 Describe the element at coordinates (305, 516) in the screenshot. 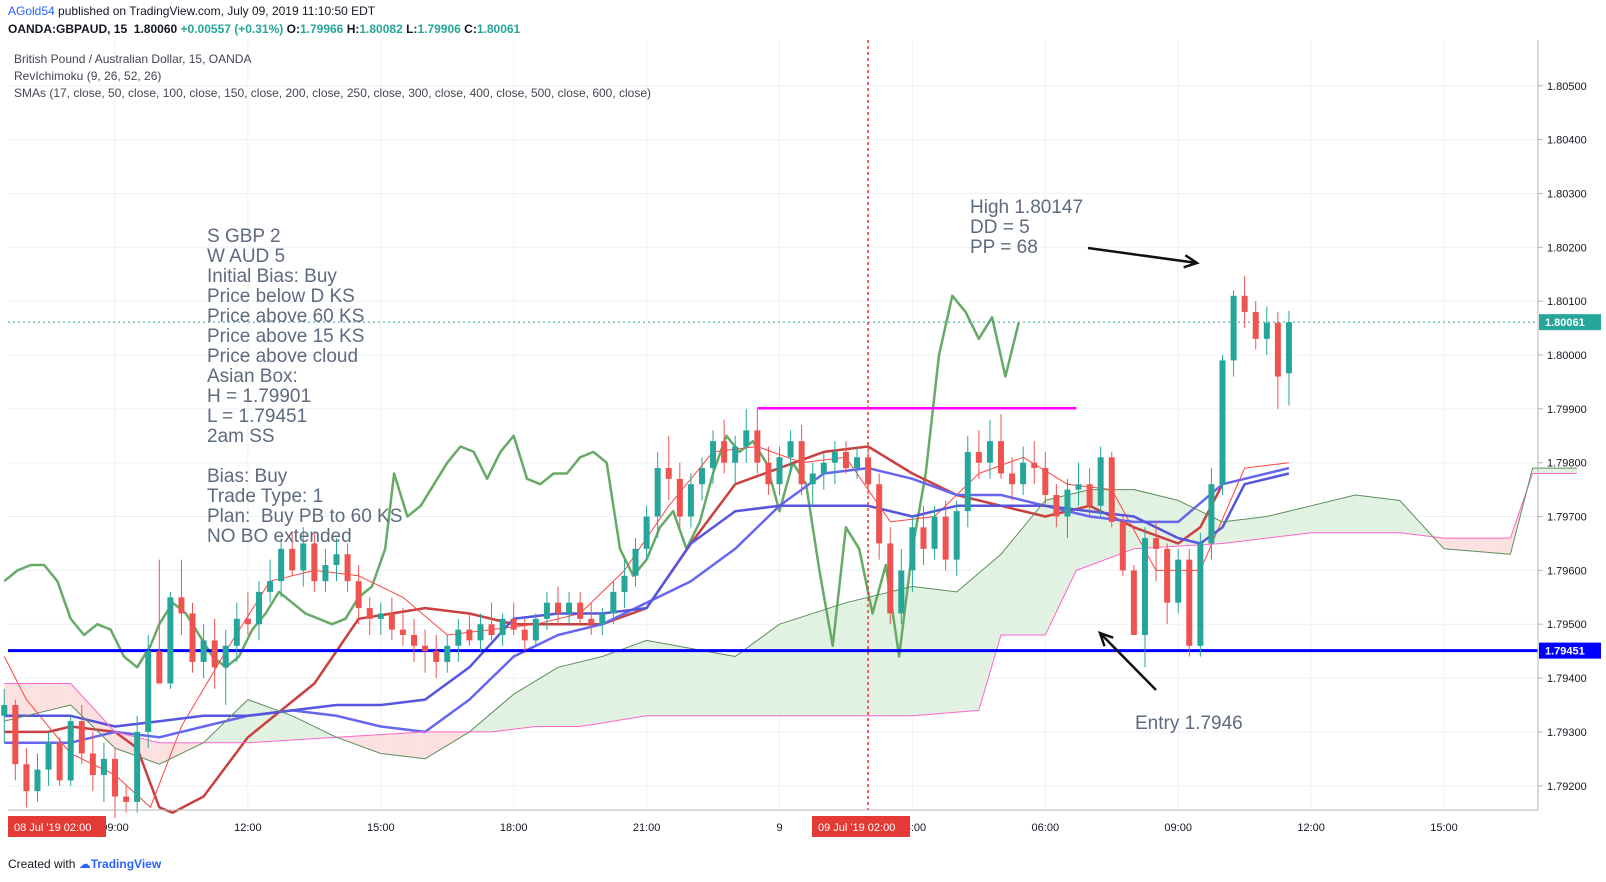

I see `note-line: Plan: Buy PB to 60 KS` at that location.